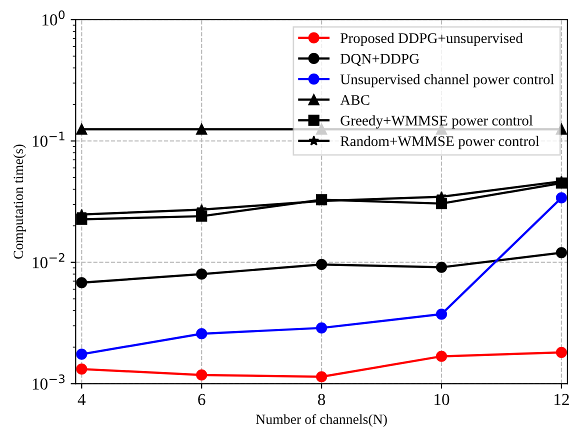 This screenshot has height=436, width=582. What do you see at coordinates (322, 400) in the screenshot?
I see `x-tick-label: 8` at bounding box center [322, 400].